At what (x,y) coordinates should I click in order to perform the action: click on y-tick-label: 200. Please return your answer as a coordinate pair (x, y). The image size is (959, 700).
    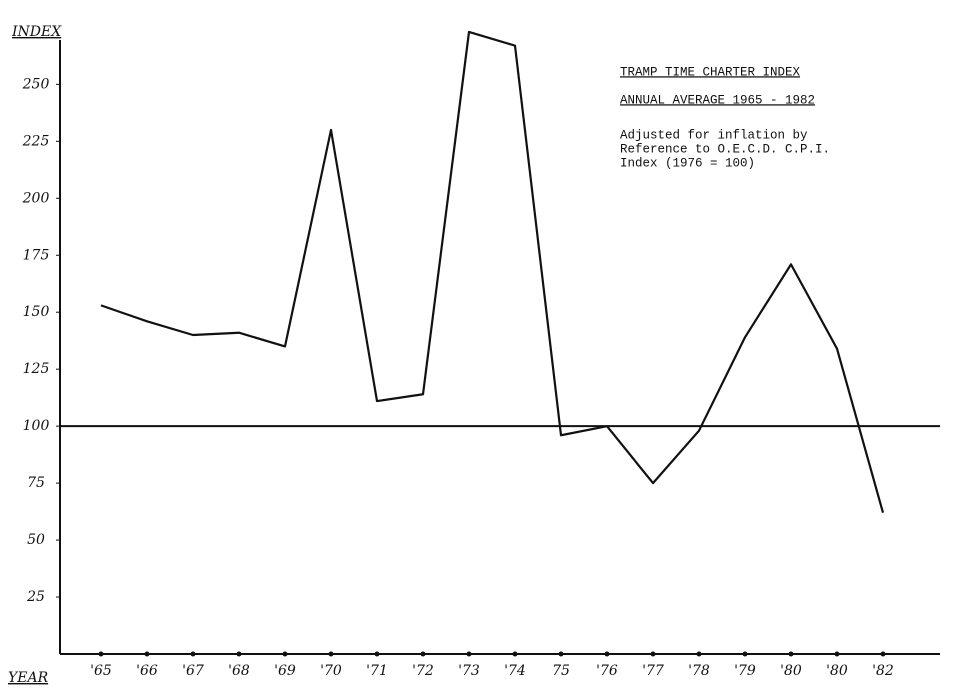
    Looking at the image, I should click on (36, 198).